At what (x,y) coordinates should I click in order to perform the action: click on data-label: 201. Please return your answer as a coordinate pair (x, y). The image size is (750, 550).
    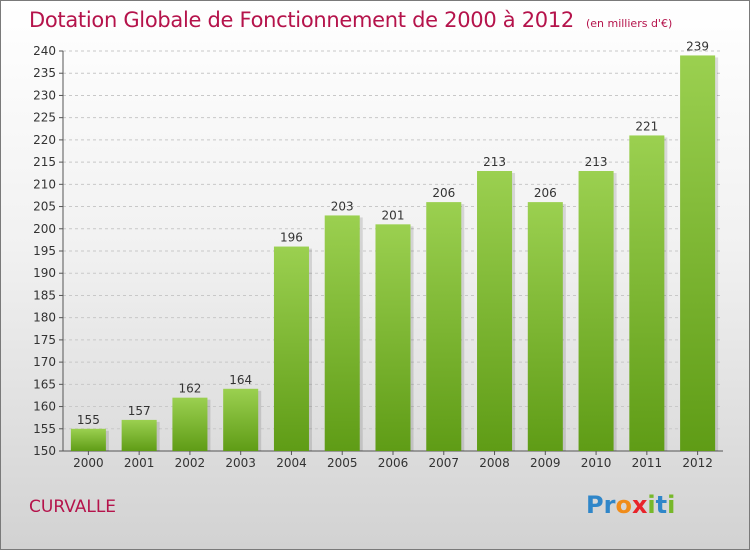
    Looking at the image, I should click on (393, 215).